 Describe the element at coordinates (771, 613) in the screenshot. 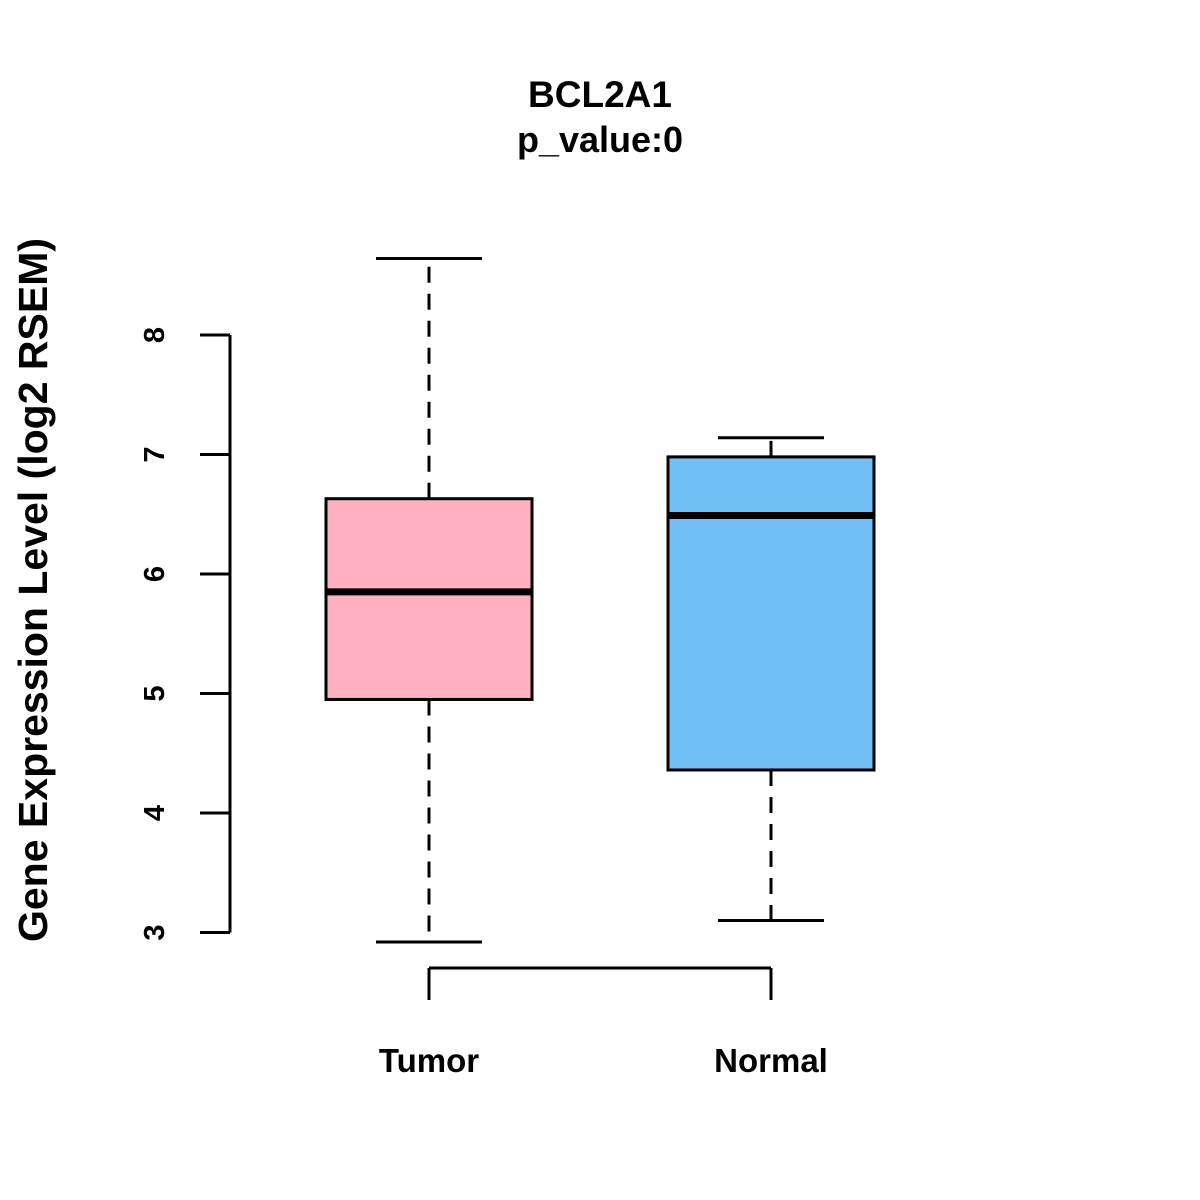

I see `normal-box` at that location.